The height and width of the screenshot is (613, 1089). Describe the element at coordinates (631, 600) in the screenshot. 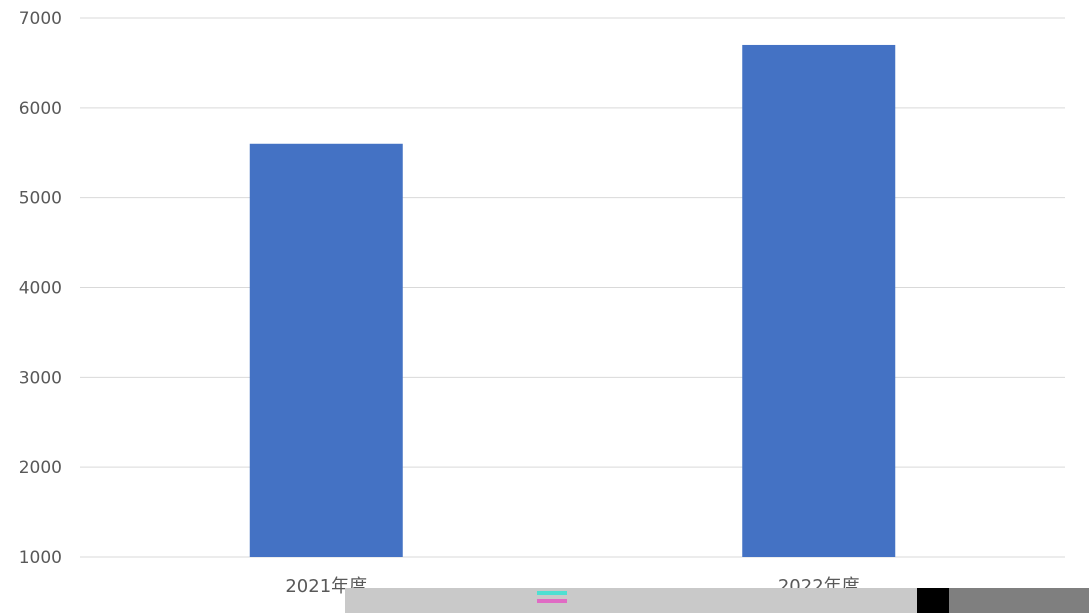

I see `artifact-gray-block` at that location.